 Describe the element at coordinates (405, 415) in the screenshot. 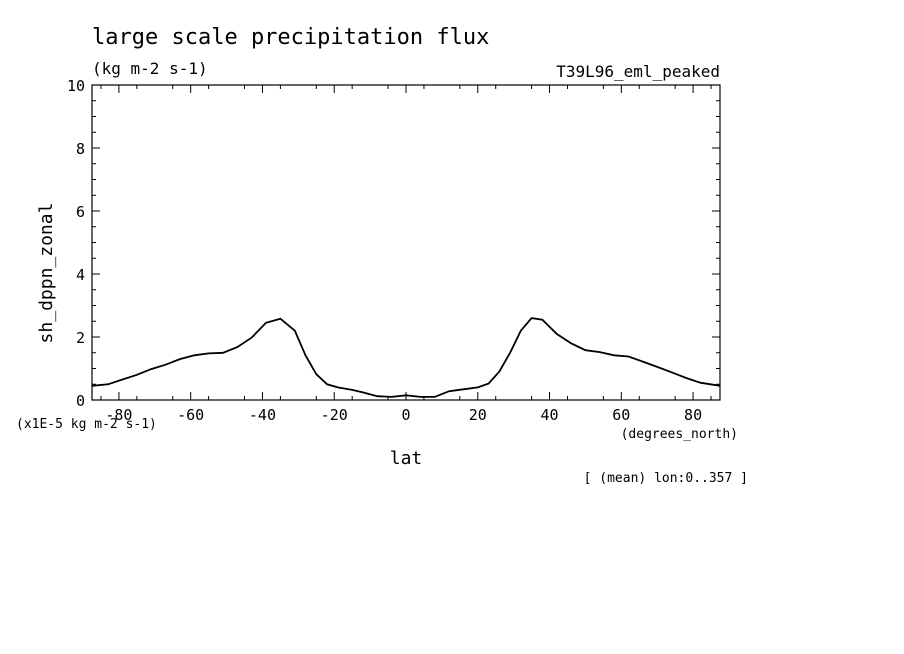

I see `x-tick-label: 0` at that location.